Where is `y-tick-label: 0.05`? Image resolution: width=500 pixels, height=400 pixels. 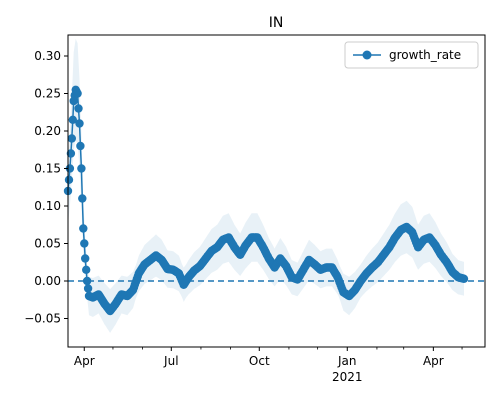 y-tick-label: 0.05 is located at coordinates (47, 244).